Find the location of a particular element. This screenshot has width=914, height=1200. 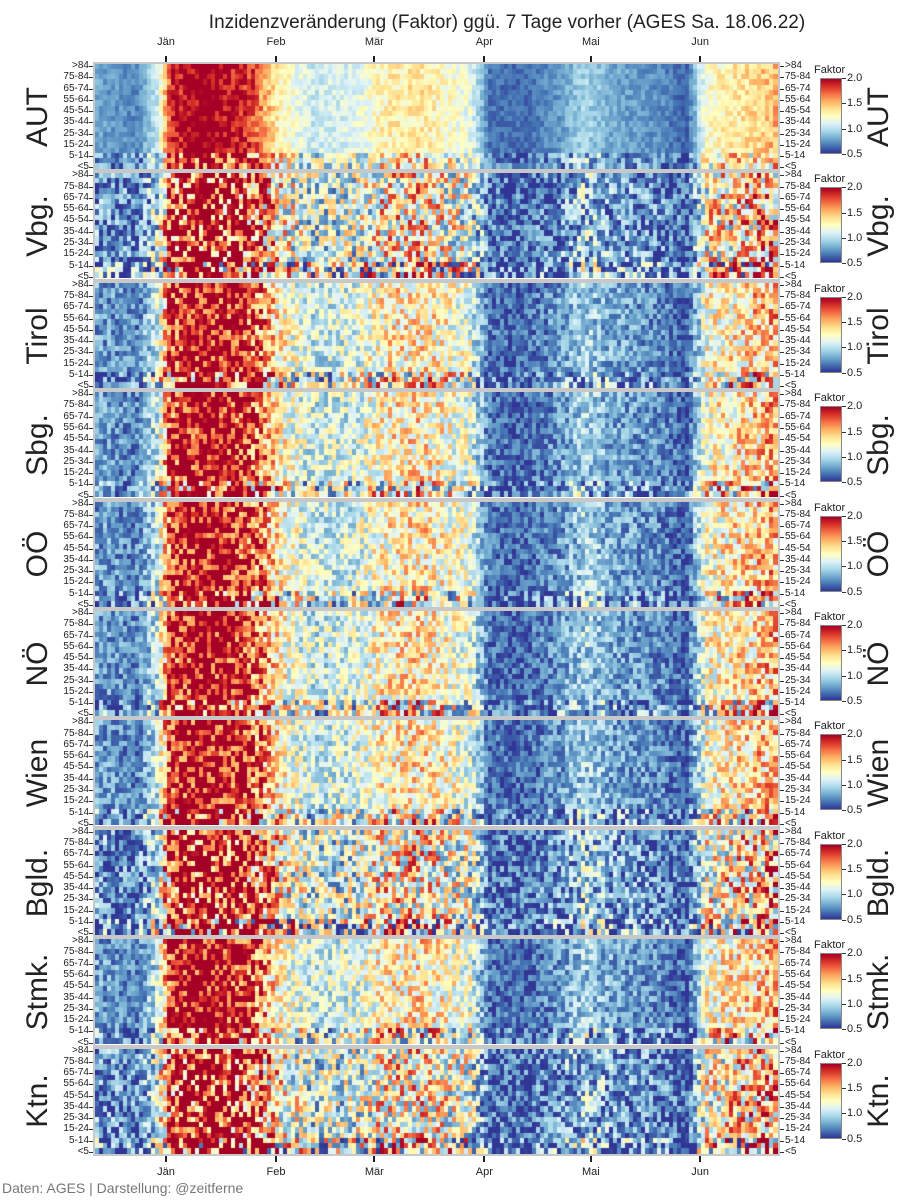

heatmap-panel-wien is located at coordinates (436, 773).